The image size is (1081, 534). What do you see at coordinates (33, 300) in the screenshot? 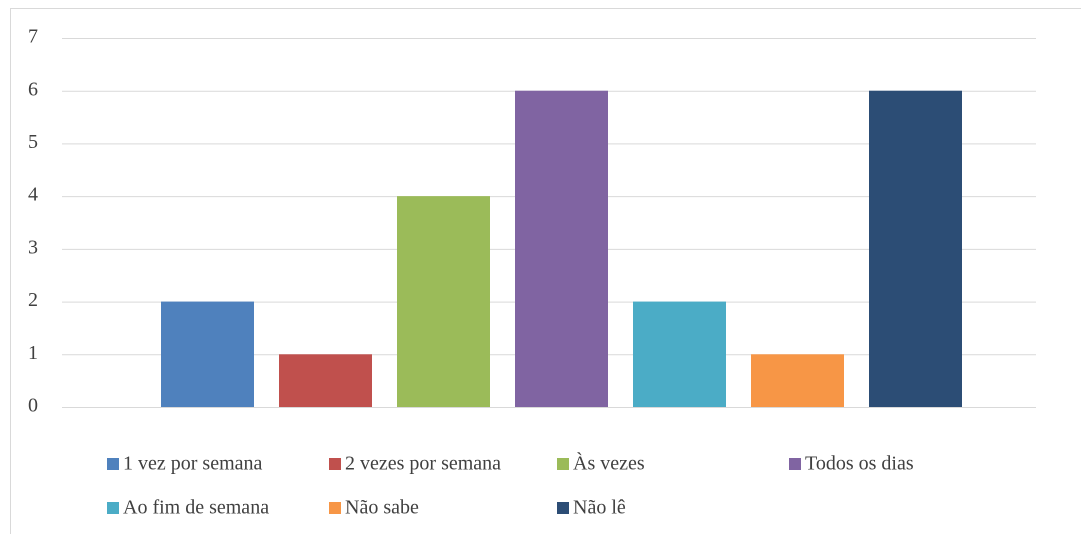
I see `y-tick-label: 2` at bounding box center [33, 300].